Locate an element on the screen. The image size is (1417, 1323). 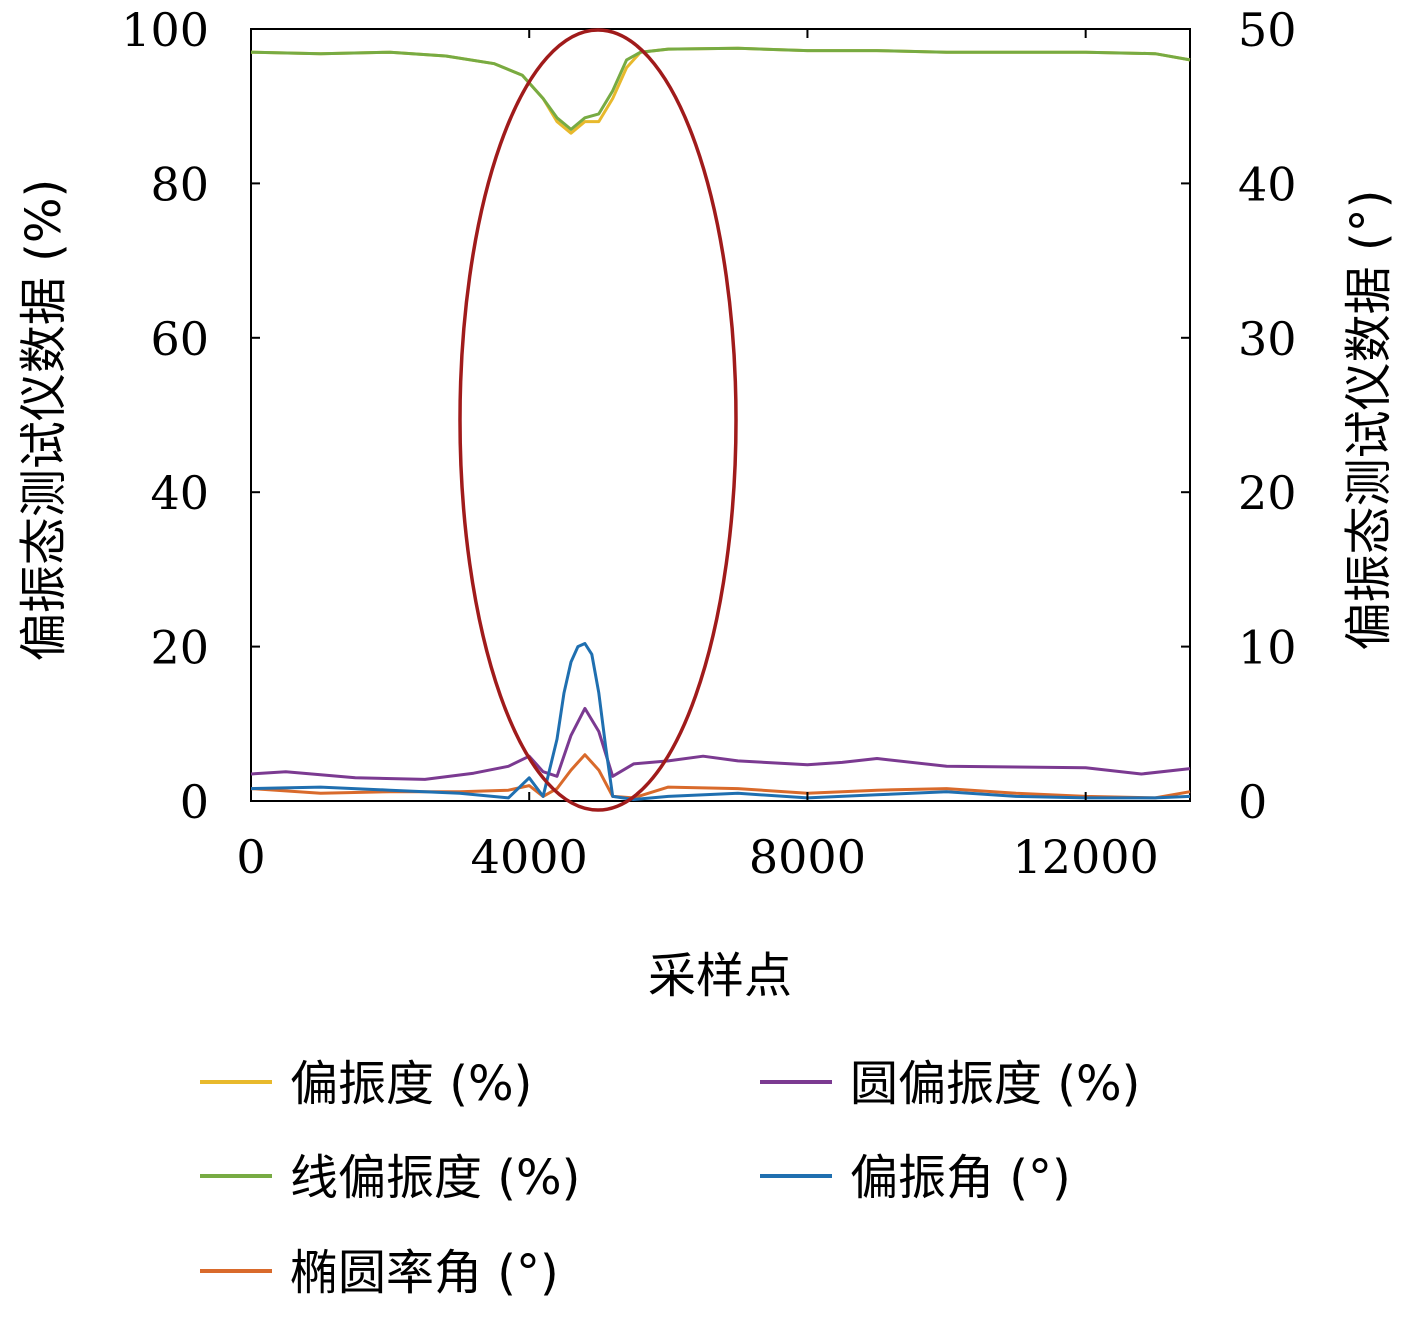
y-right-tick-label: 30 is located at coordinates (1267, 339).